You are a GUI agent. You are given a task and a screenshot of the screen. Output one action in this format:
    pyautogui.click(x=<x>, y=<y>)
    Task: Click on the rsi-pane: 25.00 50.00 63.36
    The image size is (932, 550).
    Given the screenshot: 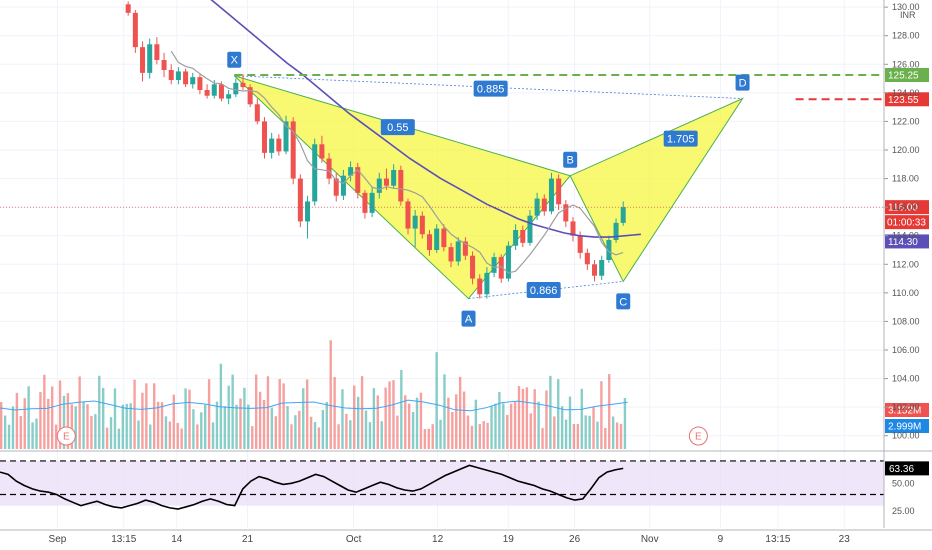 What is the action you would take?
    pyautogui.click(x=464, y=488)
    